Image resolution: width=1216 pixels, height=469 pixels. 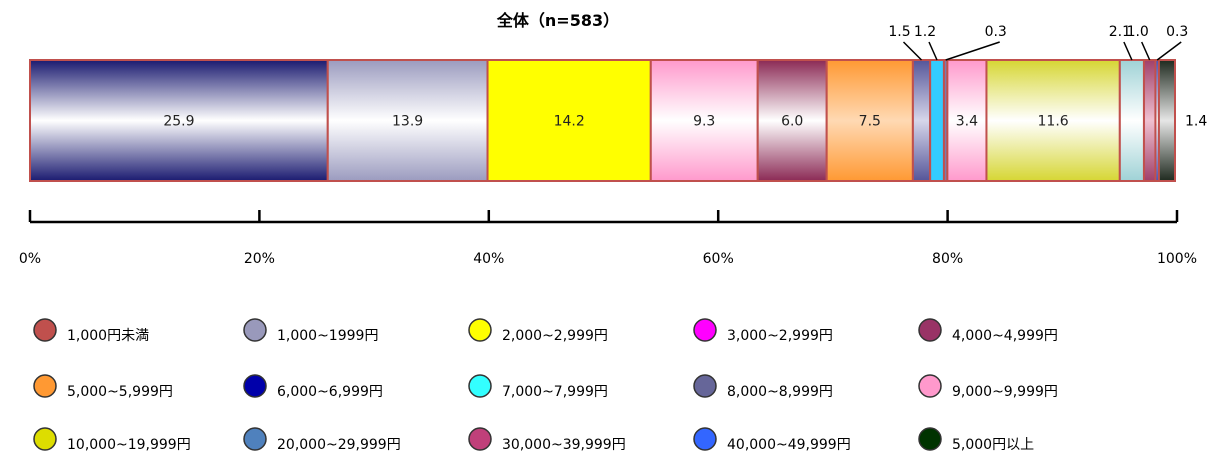 I want to click on value-label-segment-15: 1.4, so click(x=1196, y=122).